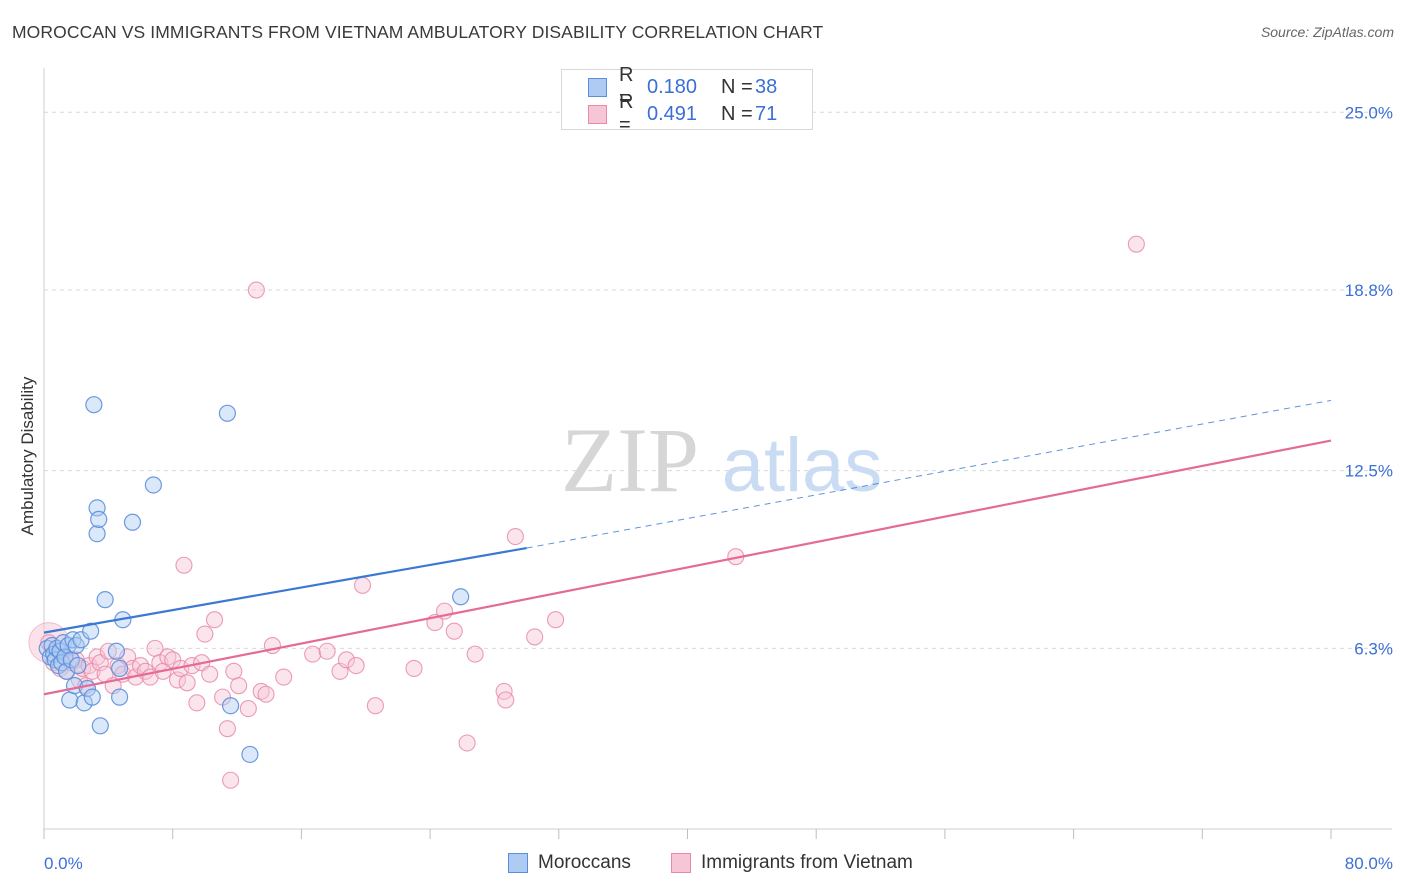 The image size is (1406, 892). Describe the element at coordinates (766, 86) in the screenshot. I see `legend-n-value: 38` at that location.